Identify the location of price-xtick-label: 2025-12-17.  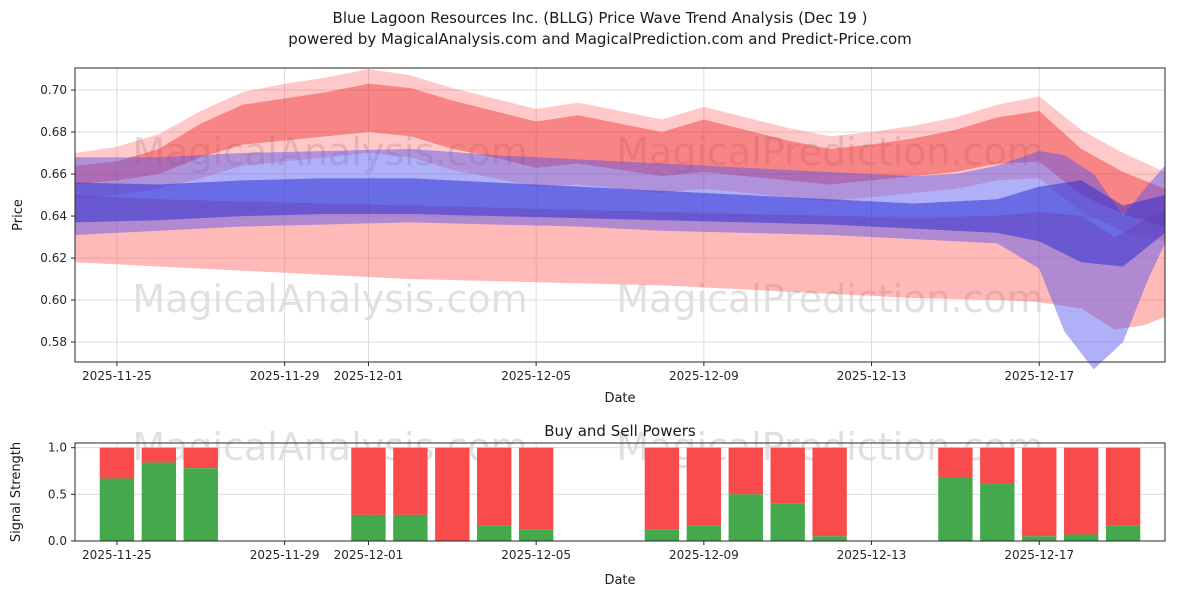
(1039, 376).